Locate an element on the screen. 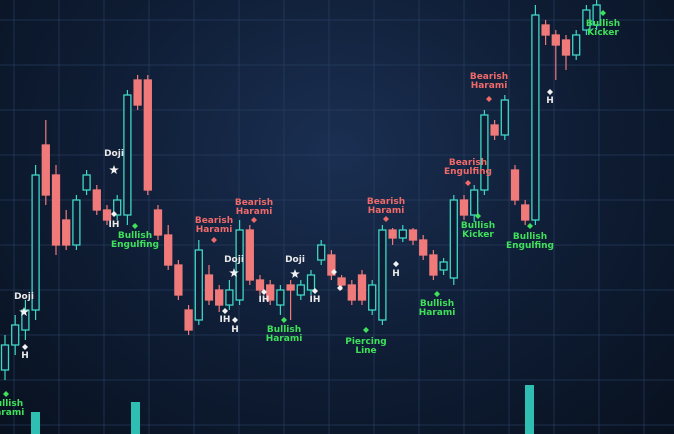 The height and width of the screenshot is (434, 674). pattern-label: Bearish Engulfing is located at coordinates (467, 167).